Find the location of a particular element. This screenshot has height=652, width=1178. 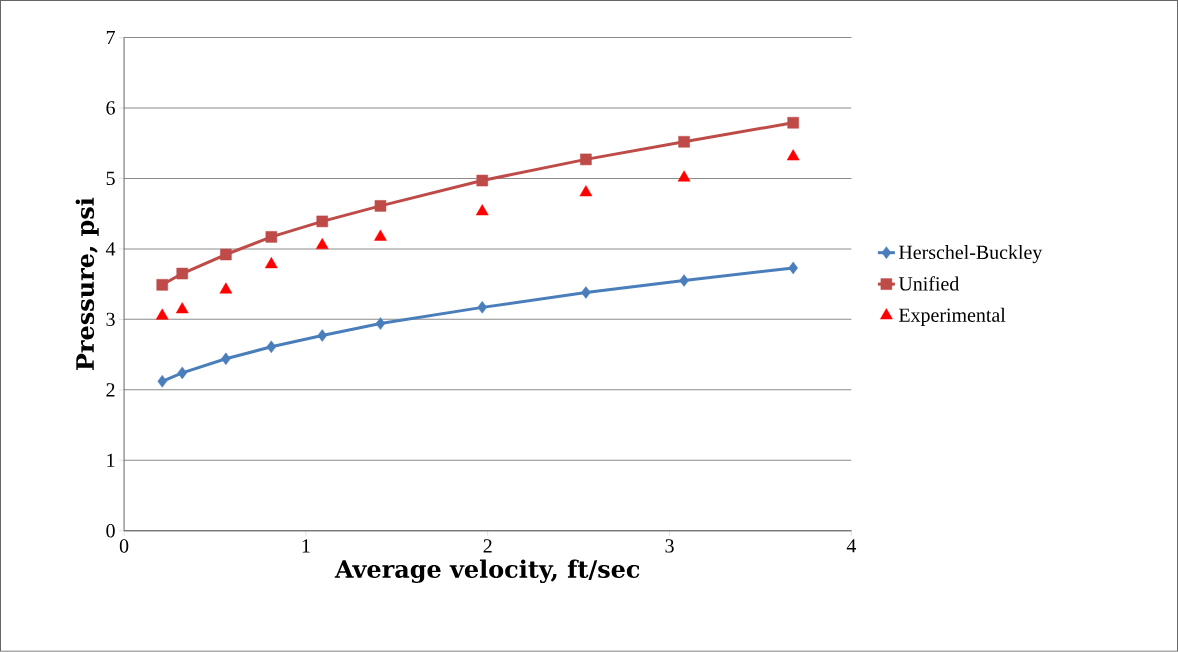

y-tick-label: 4 is located at coordinates (110, 249).